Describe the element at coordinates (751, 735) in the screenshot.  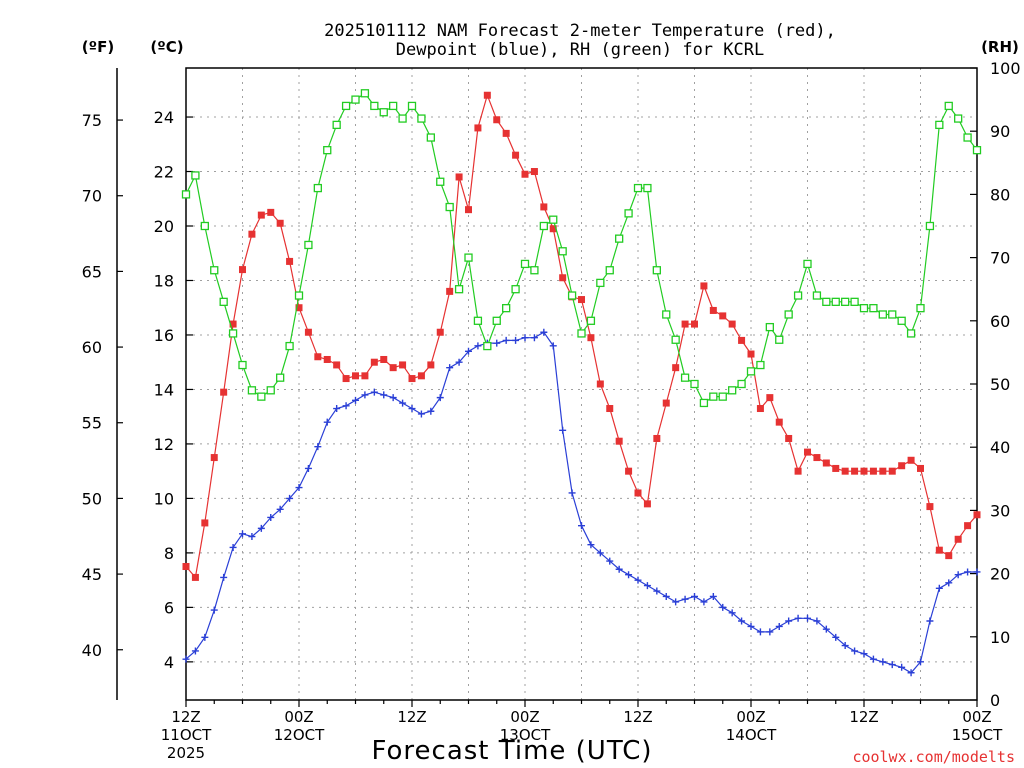
I see `x-tick-label: 14OCT` at that location.